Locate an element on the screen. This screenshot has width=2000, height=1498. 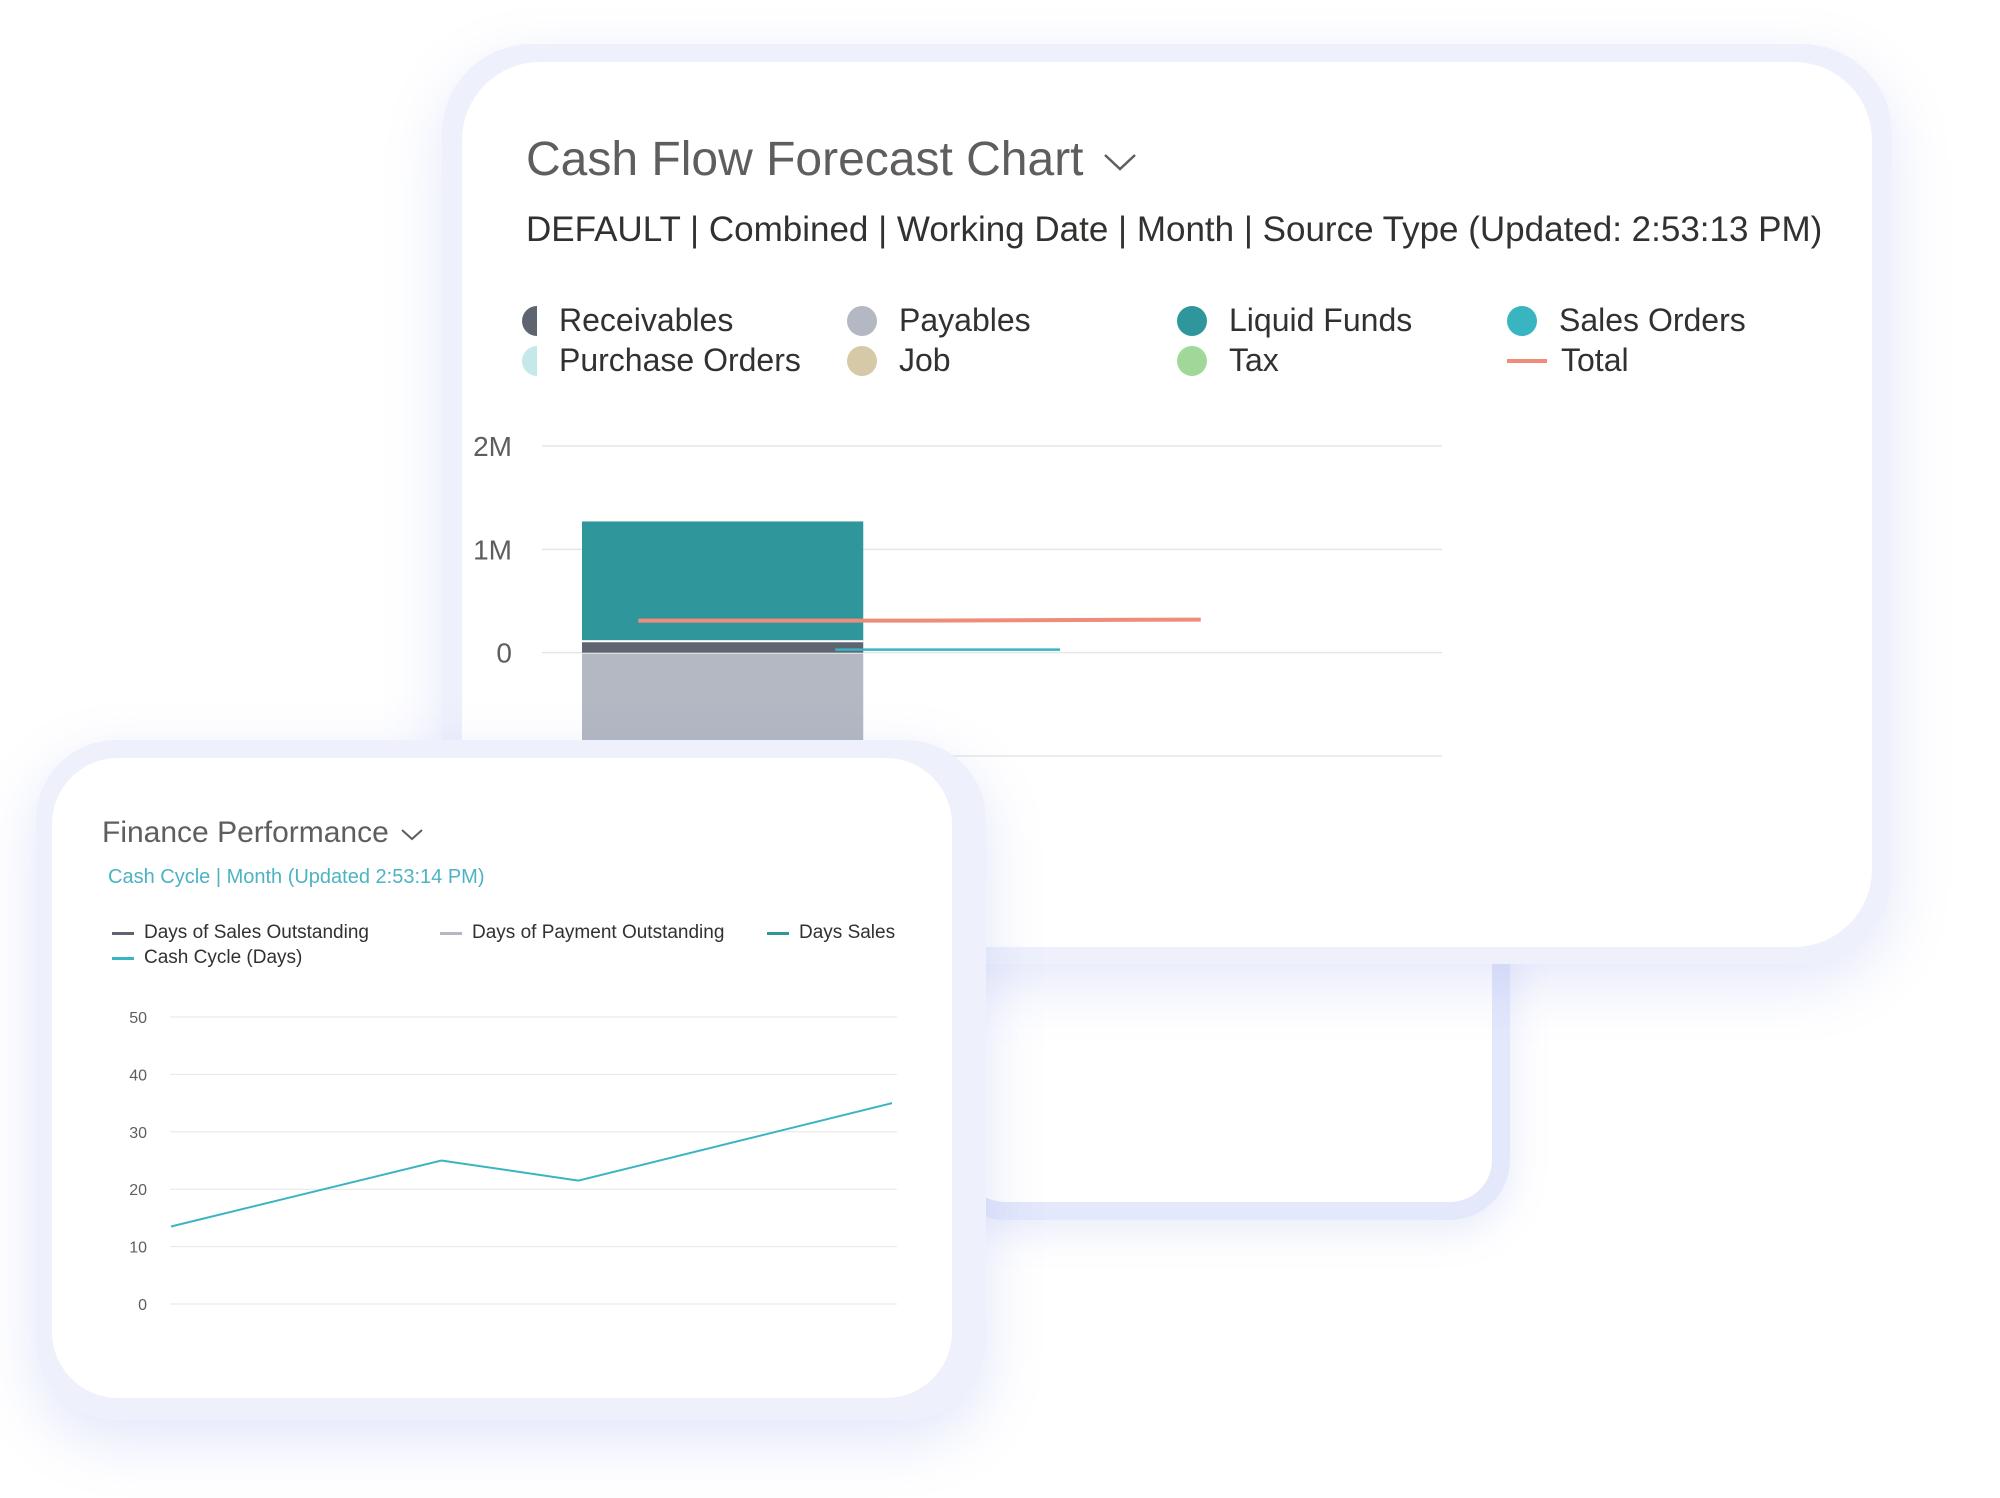
legend-item-job: Job is located at coordinates (899, 360).